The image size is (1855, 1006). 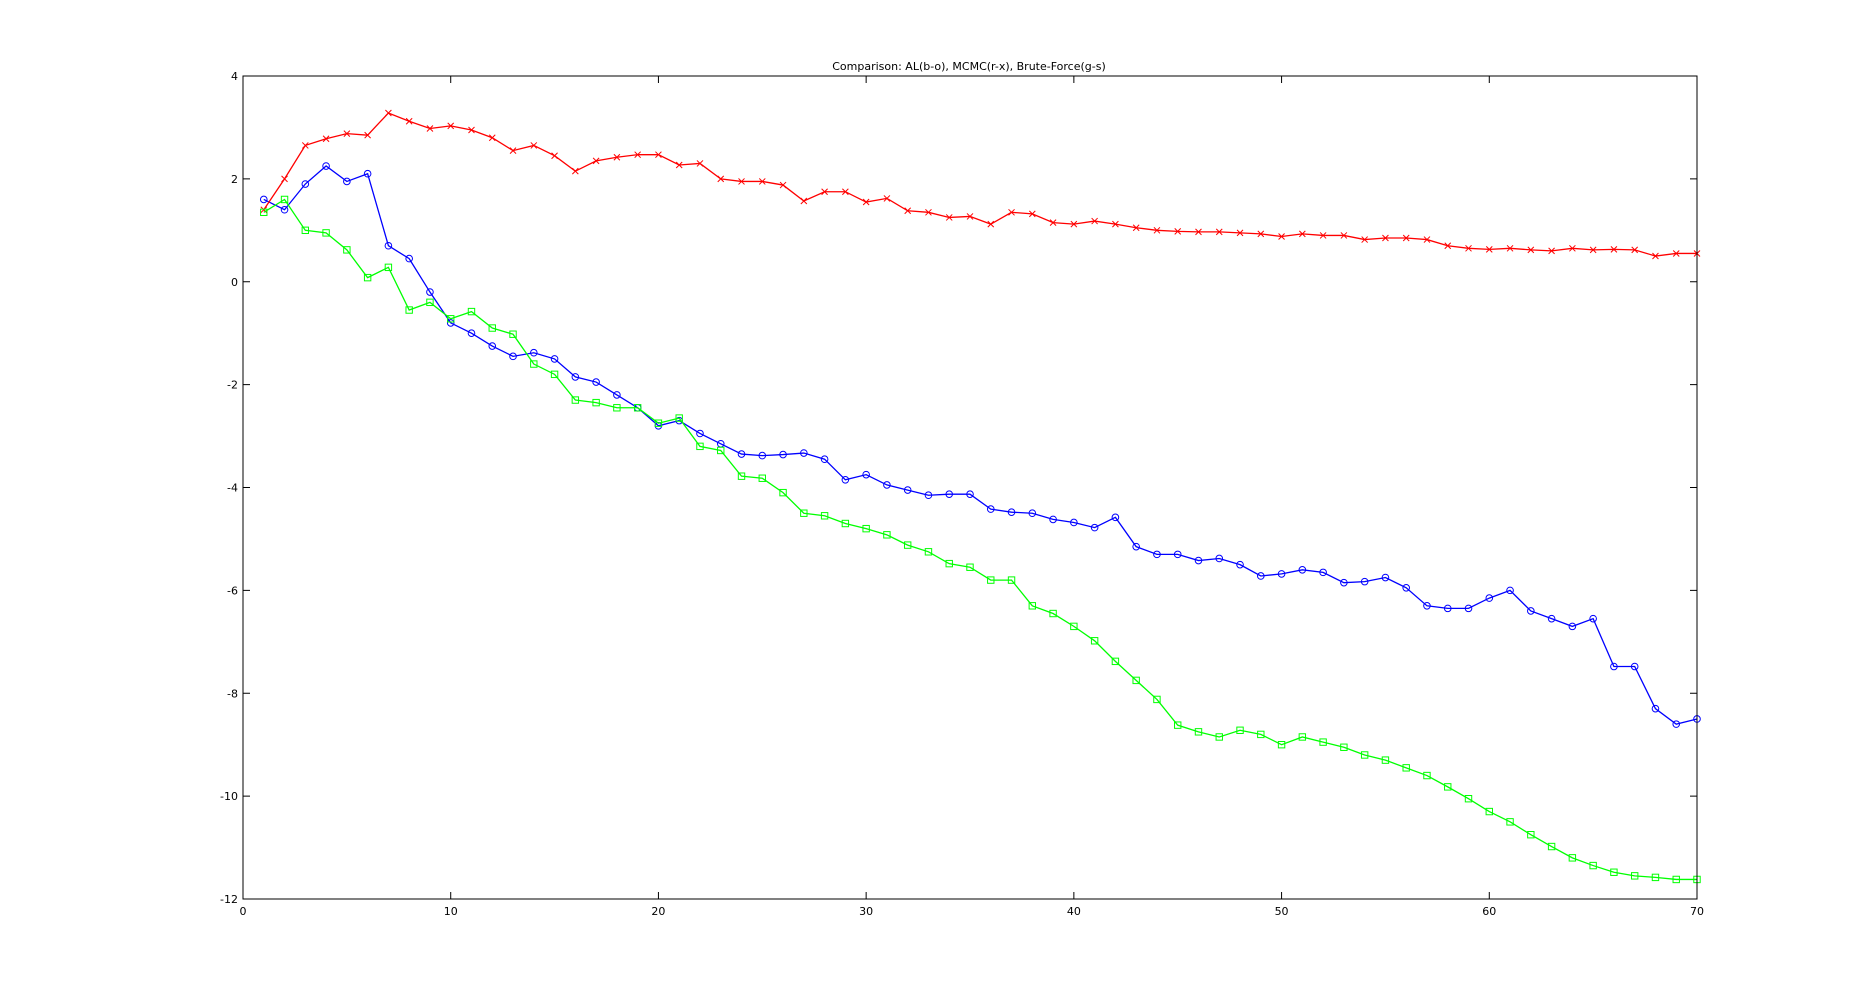 What do you see at coordinates (232, 385) in the screenshot?
I see `y-tick-label--2: -2` at bounding box center [232, 385].